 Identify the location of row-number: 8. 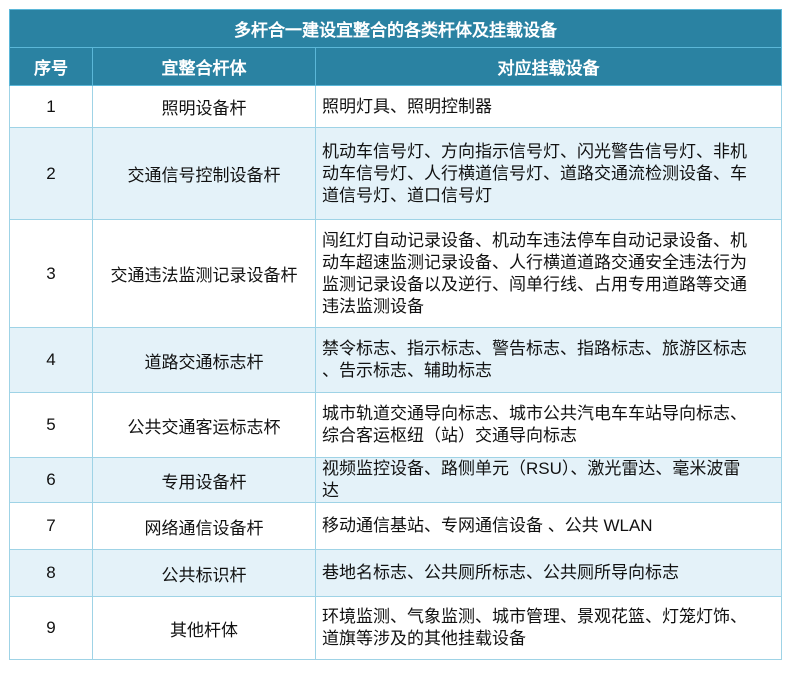
(51, 573).